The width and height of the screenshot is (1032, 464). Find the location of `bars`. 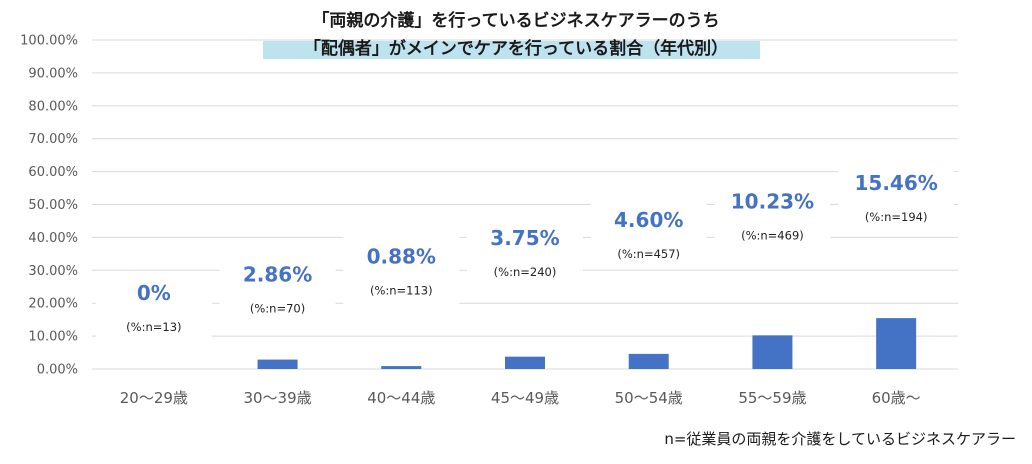

bars is located at coordinates (587, 343).